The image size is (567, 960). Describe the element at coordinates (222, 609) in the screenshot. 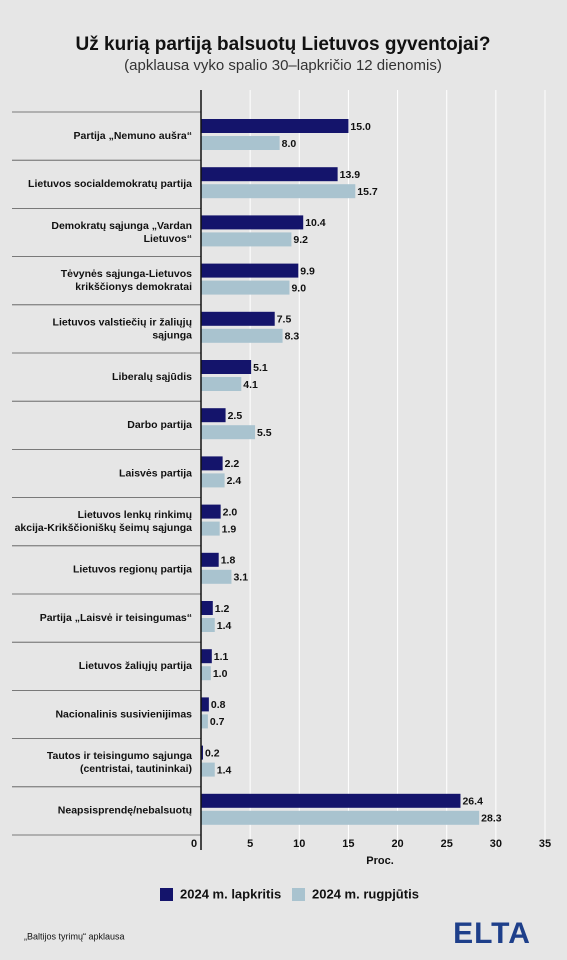

I see `value-label: 1.2` at that location.